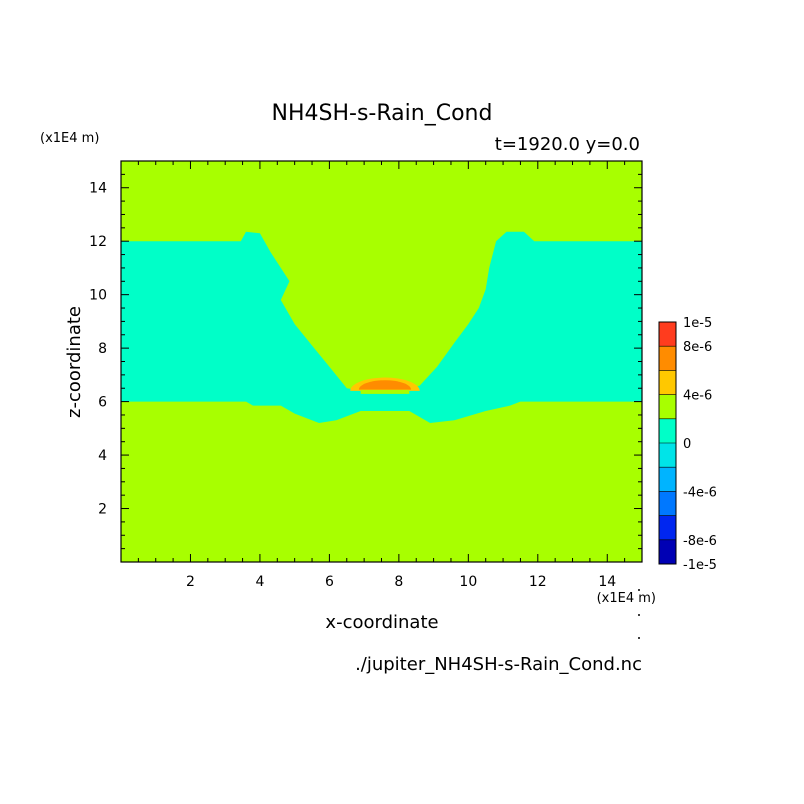 This screenshot has width=804, height=804. I want to click on y-tick-label: 6, so click(102, 403).